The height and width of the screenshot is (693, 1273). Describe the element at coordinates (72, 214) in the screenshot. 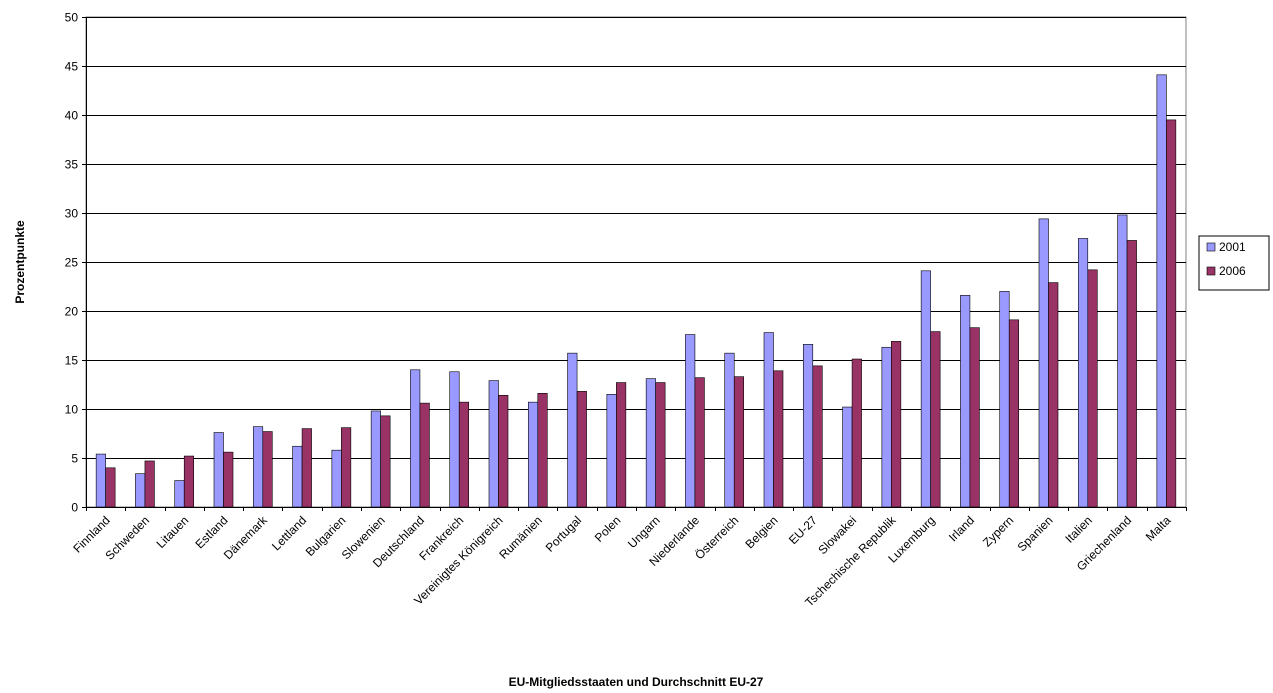

I see `y-tick-label: 30` at that location.